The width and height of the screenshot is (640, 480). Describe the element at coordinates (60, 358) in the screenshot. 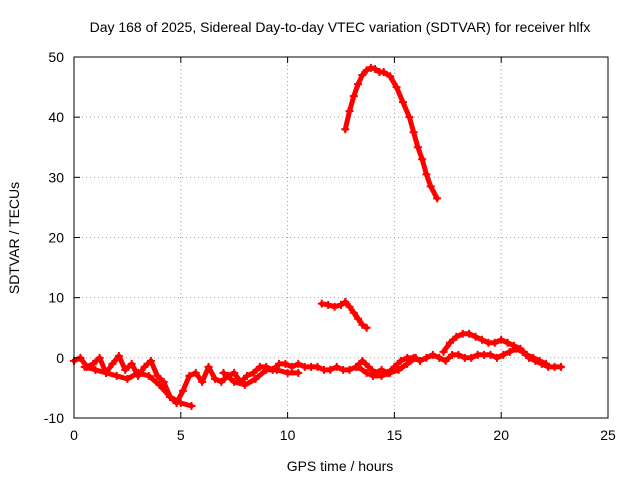

I see `y-tick-label: 0` at that location.